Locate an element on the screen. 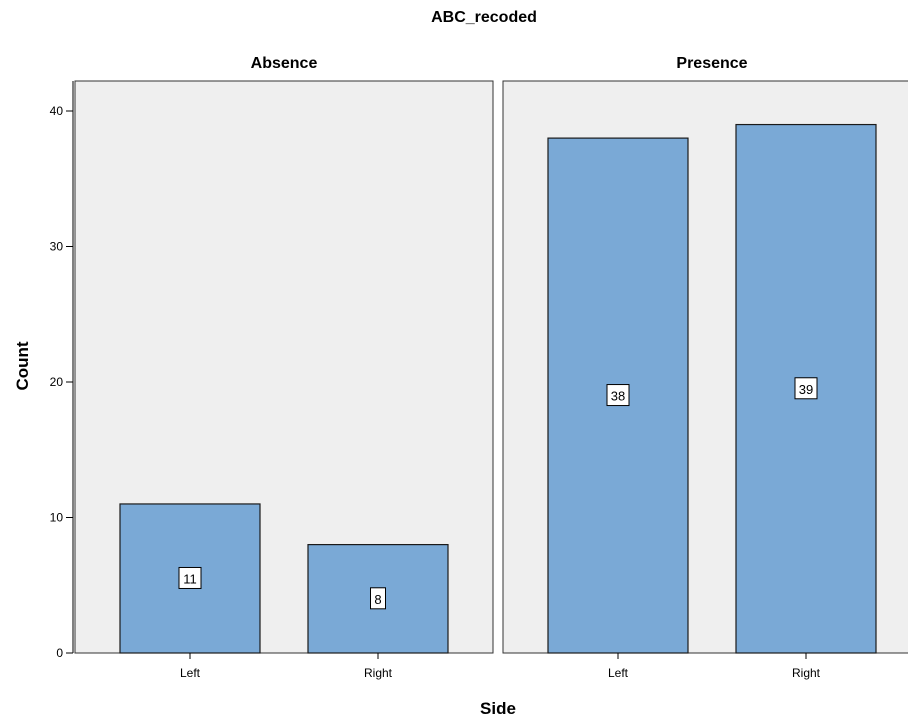  y-axis-label: Count is located at coordinates (22, 365).